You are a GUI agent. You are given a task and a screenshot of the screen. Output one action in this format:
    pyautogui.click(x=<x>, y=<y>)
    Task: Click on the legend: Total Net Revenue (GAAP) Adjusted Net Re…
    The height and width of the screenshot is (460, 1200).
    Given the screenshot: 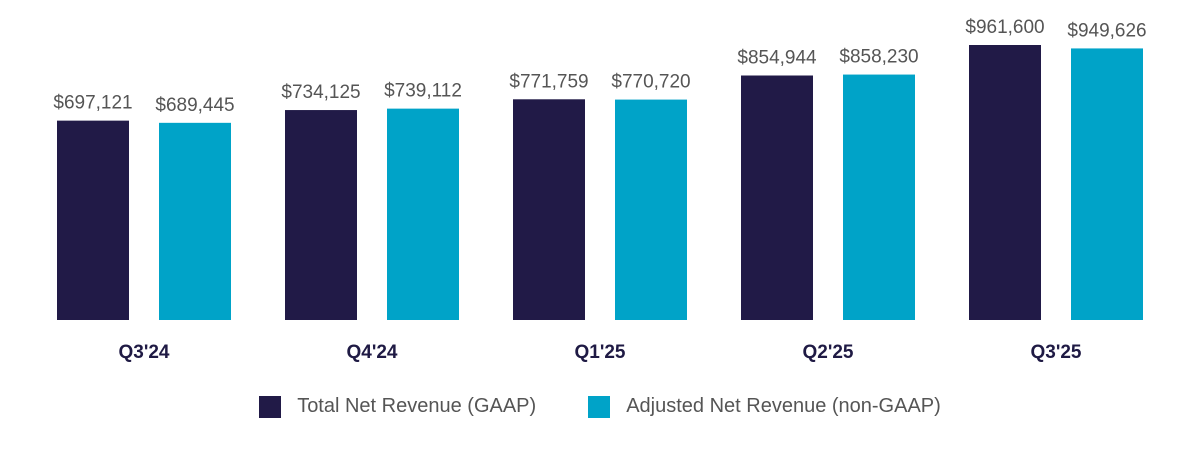 What is the action you would take?
    pyautogui.click(x=600, y=406)
    